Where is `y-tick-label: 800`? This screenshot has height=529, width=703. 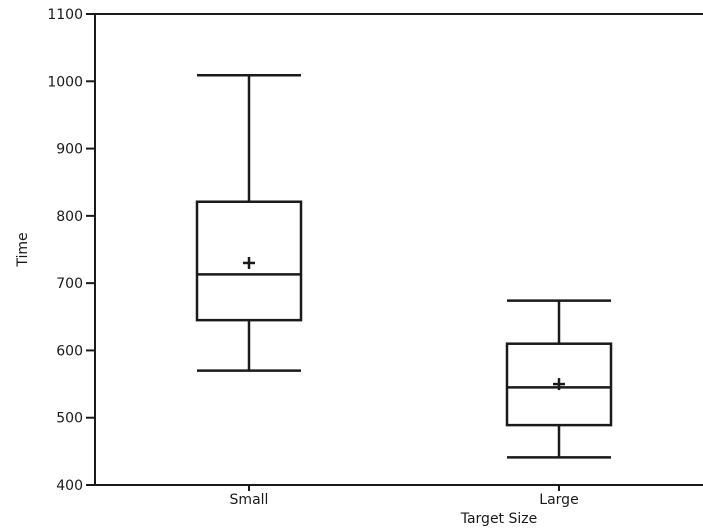
y-tick-label: 800 is located at coordinates (69, 217).